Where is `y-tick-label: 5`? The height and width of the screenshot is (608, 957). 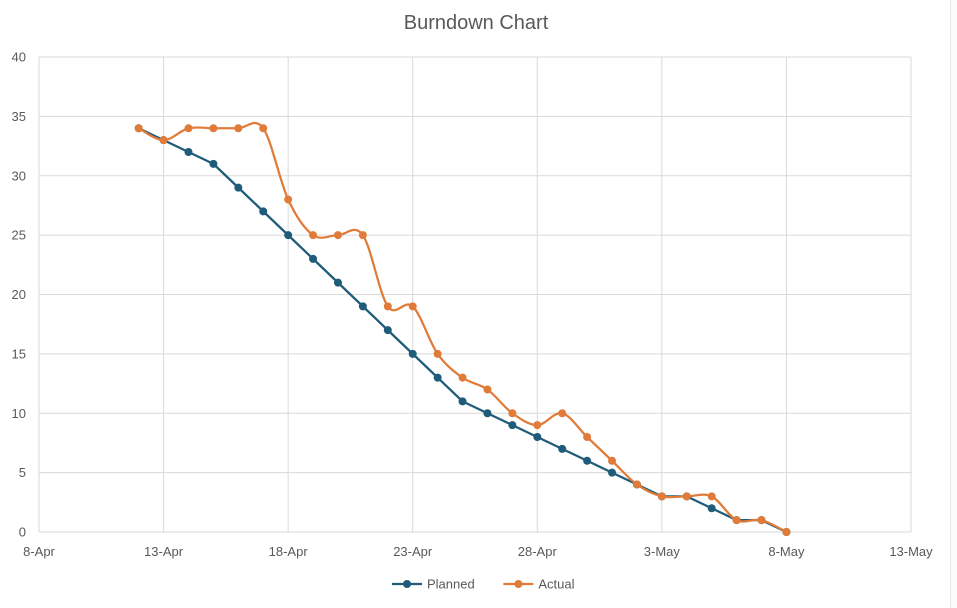 y-tick-label: 5 is located at coordinates (22, 472).